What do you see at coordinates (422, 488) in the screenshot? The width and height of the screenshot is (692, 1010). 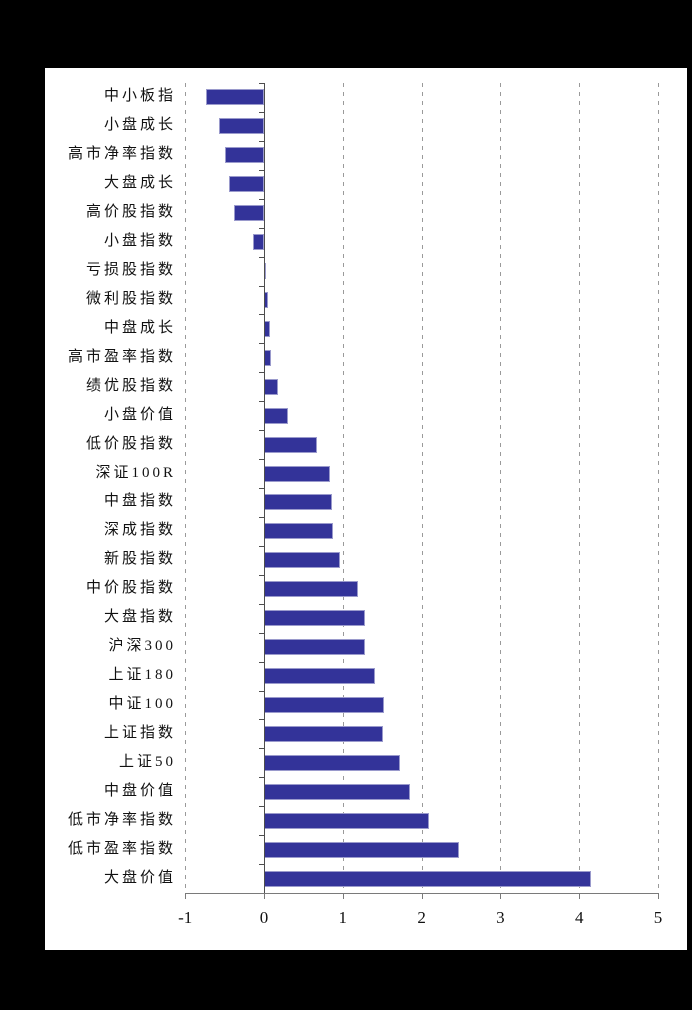 I see `gridline-x2` at bounding box center [422, 488].